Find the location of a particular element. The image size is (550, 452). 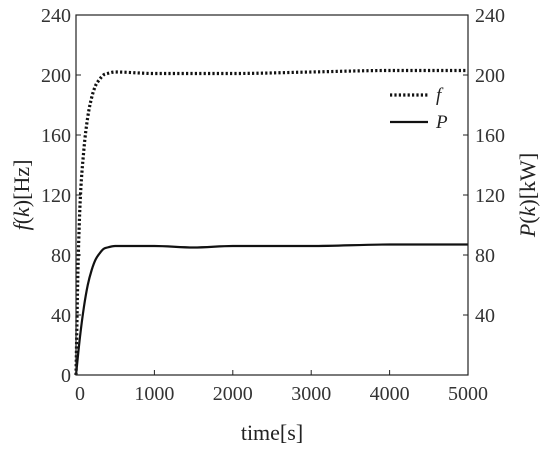

legend-label-p: P is located at coordinates (441, 122).